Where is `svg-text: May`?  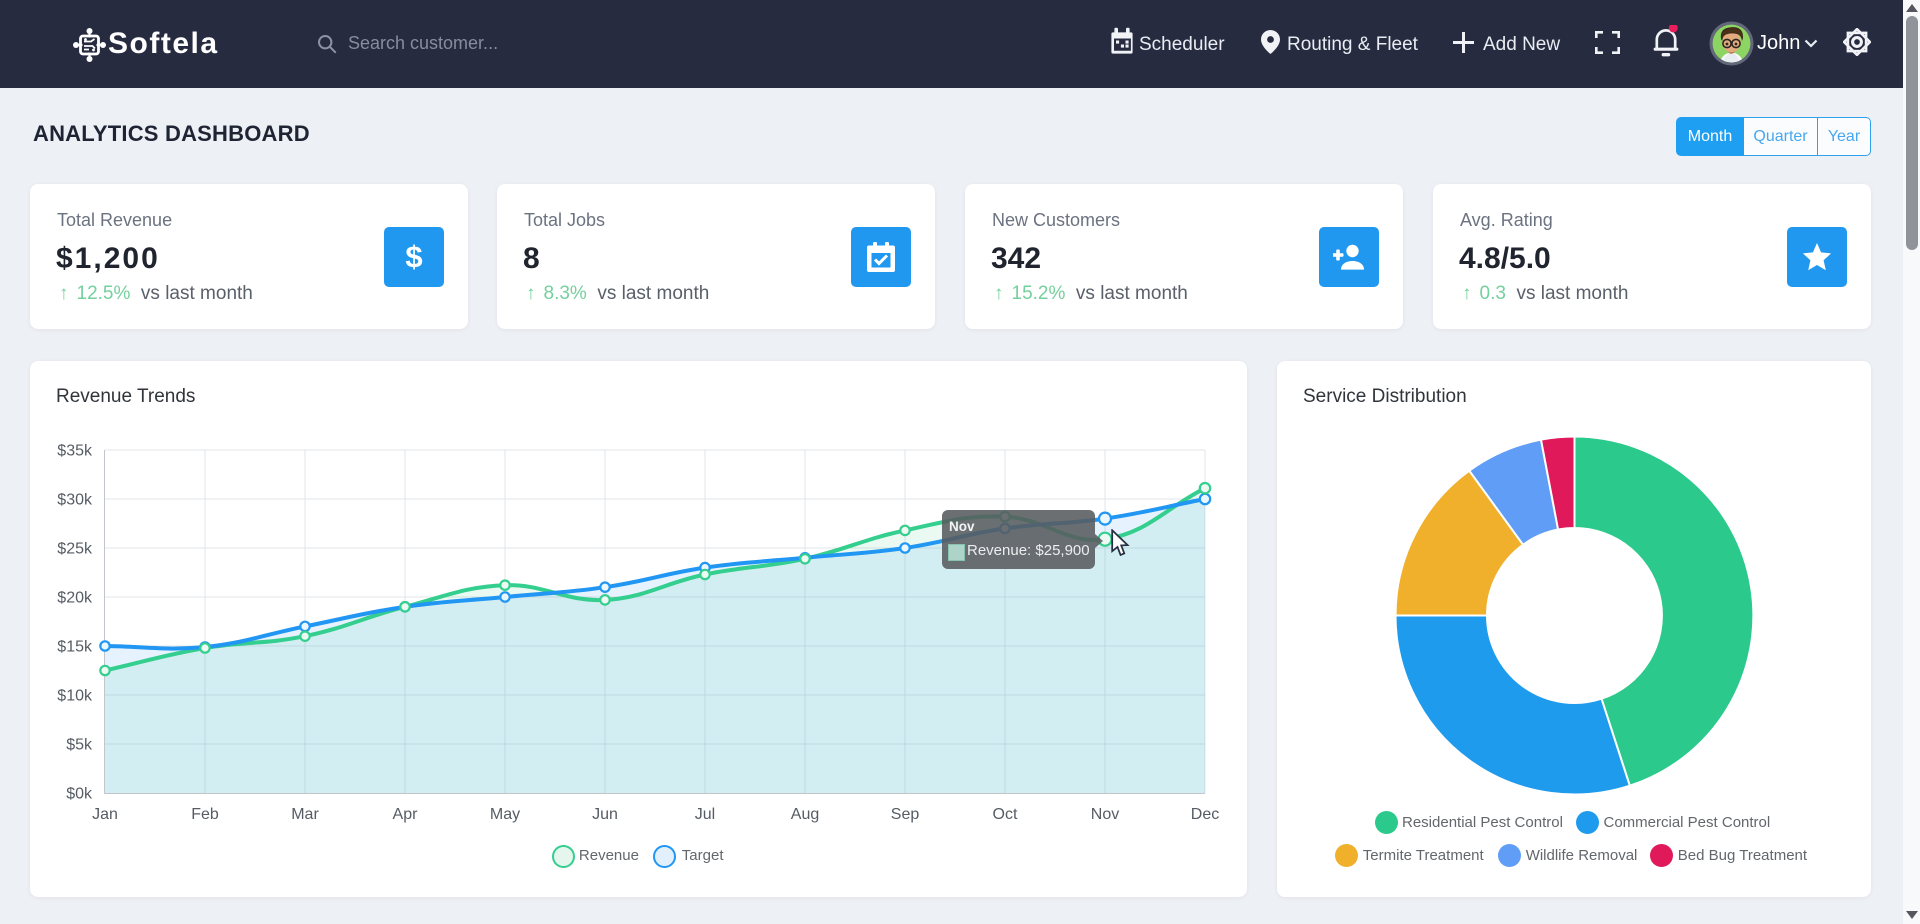 svg-text: May is located at coordinates (505, 814).